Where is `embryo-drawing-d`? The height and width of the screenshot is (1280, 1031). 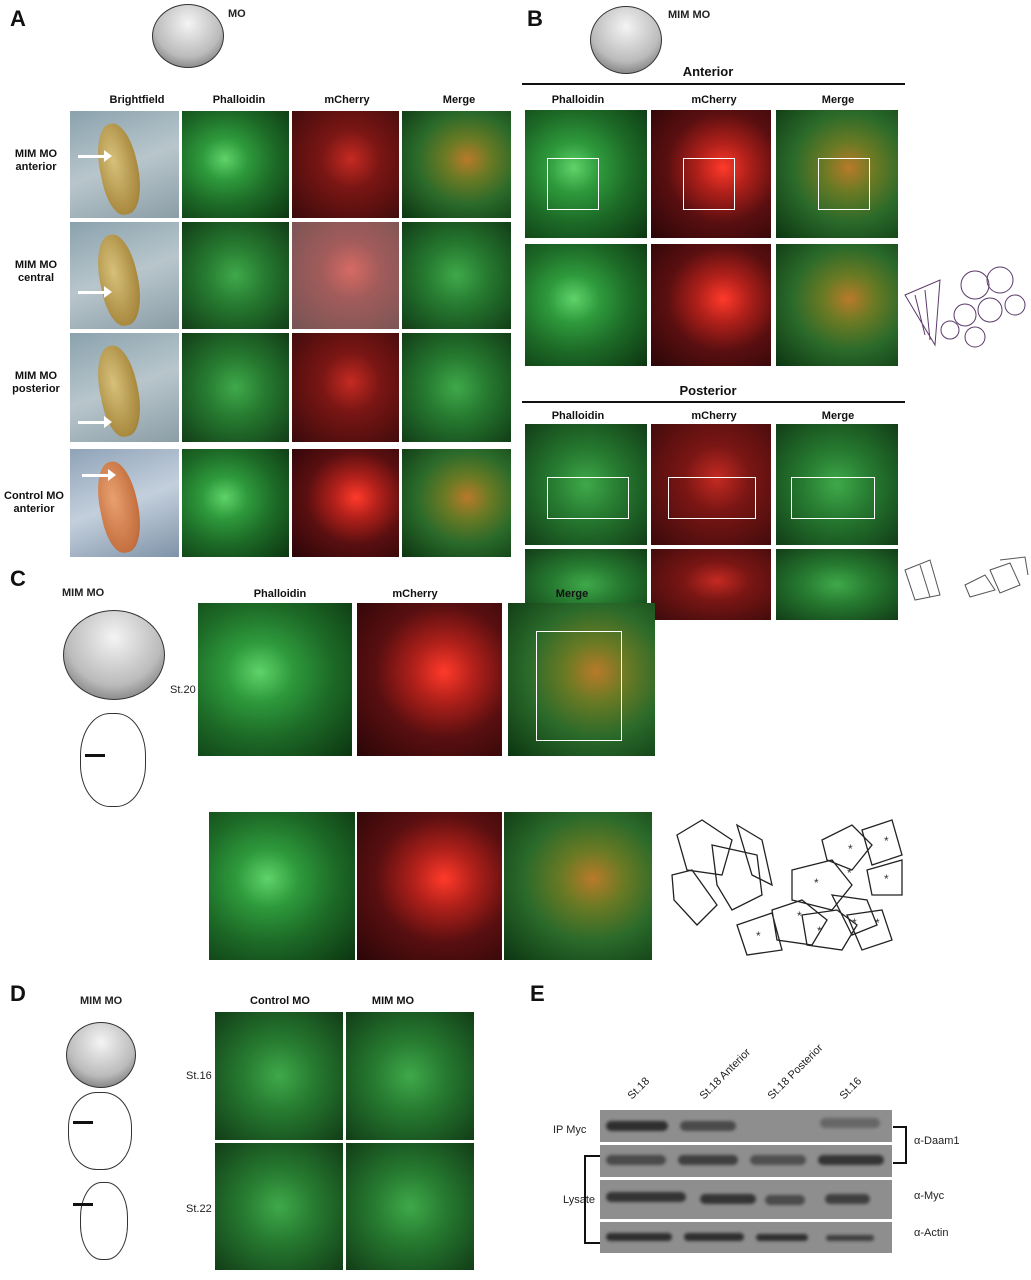 embryo-drawing-d is located at coordinates (101, 1055).